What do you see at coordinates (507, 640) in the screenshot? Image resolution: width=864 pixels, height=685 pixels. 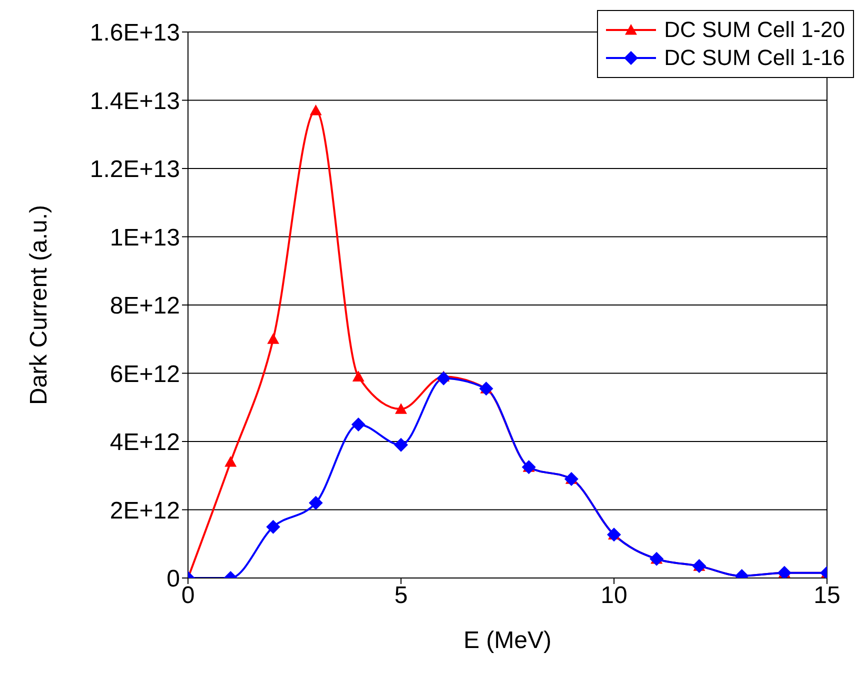 I see `x-axis-title: E (MeV)` at bounding box center [507, 640].